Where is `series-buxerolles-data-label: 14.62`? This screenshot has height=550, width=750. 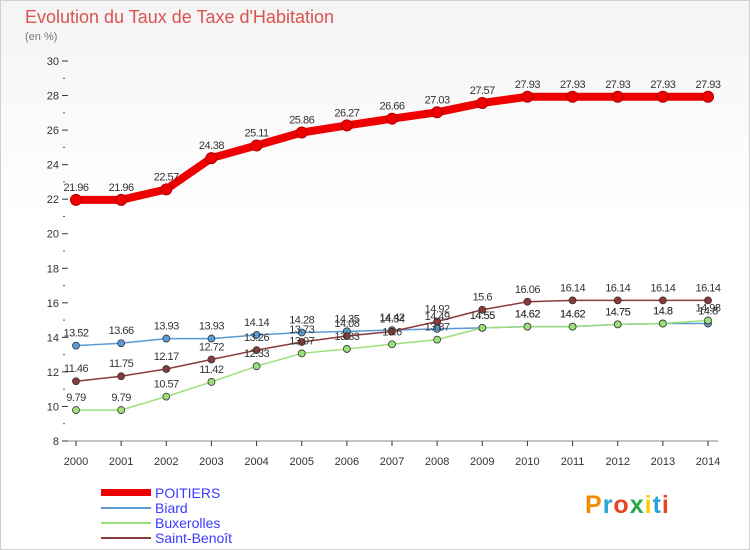
series-buxerolles-data-label: 14.62 is located at coordinates (527, 315).